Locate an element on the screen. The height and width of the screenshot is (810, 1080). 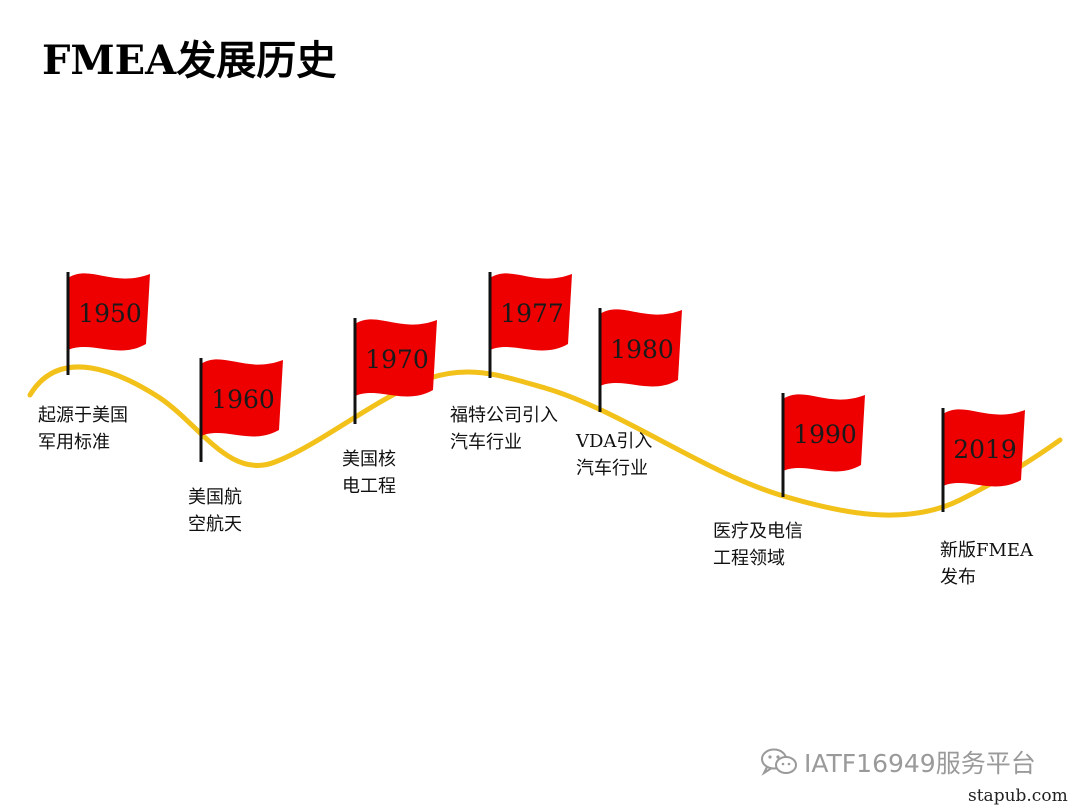
flag-year-label: 1970 is located at coordinates (397, 359).